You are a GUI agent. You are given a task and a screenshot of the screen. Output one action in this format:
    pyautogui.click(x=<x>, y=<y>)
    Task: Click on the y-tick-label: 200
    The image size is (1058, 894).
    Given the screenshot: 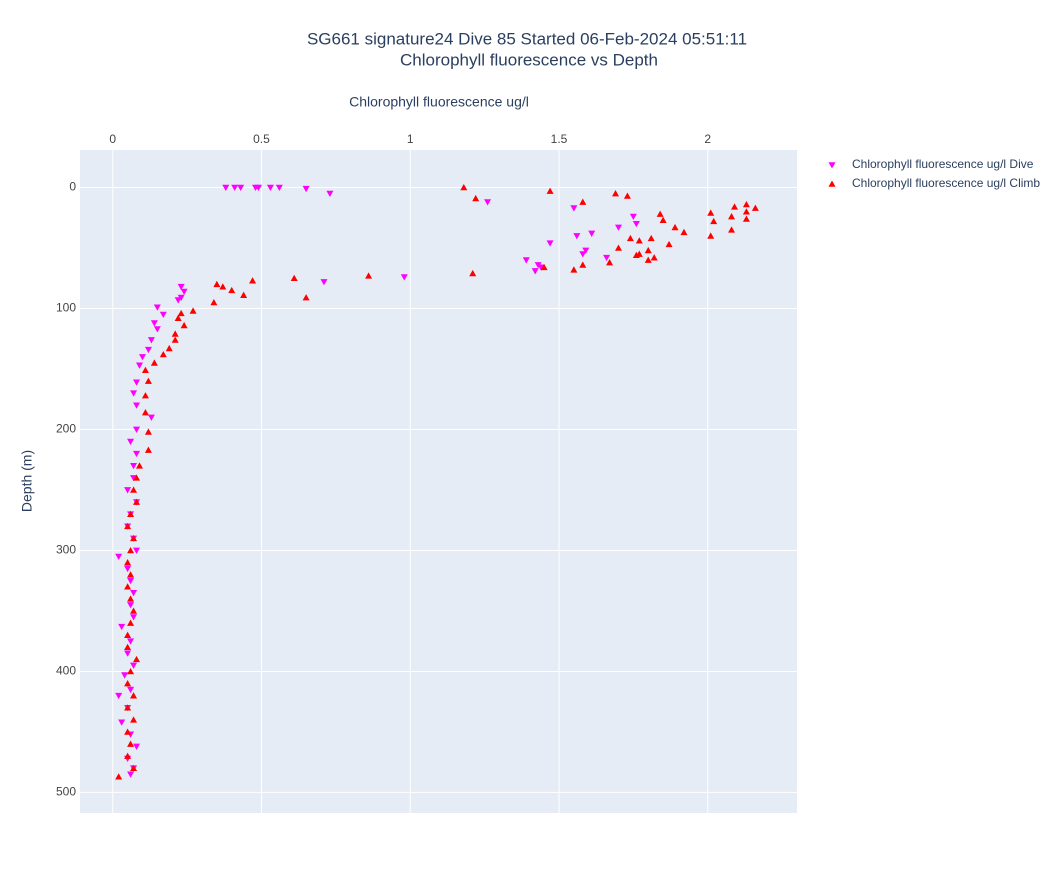 What is the action you would take?
    pyautogui.click(x=66, y=429)
    